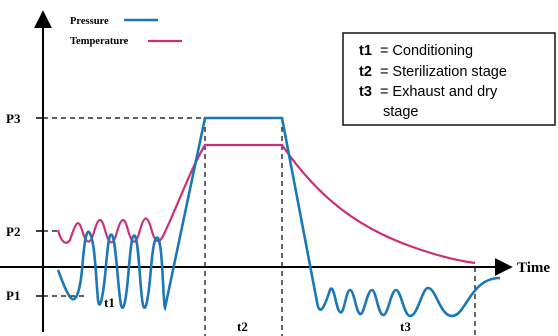 The width and height of the screenshot is (558, 336). I want to click on y-tick-label-p2: P2, so click(13, 231).